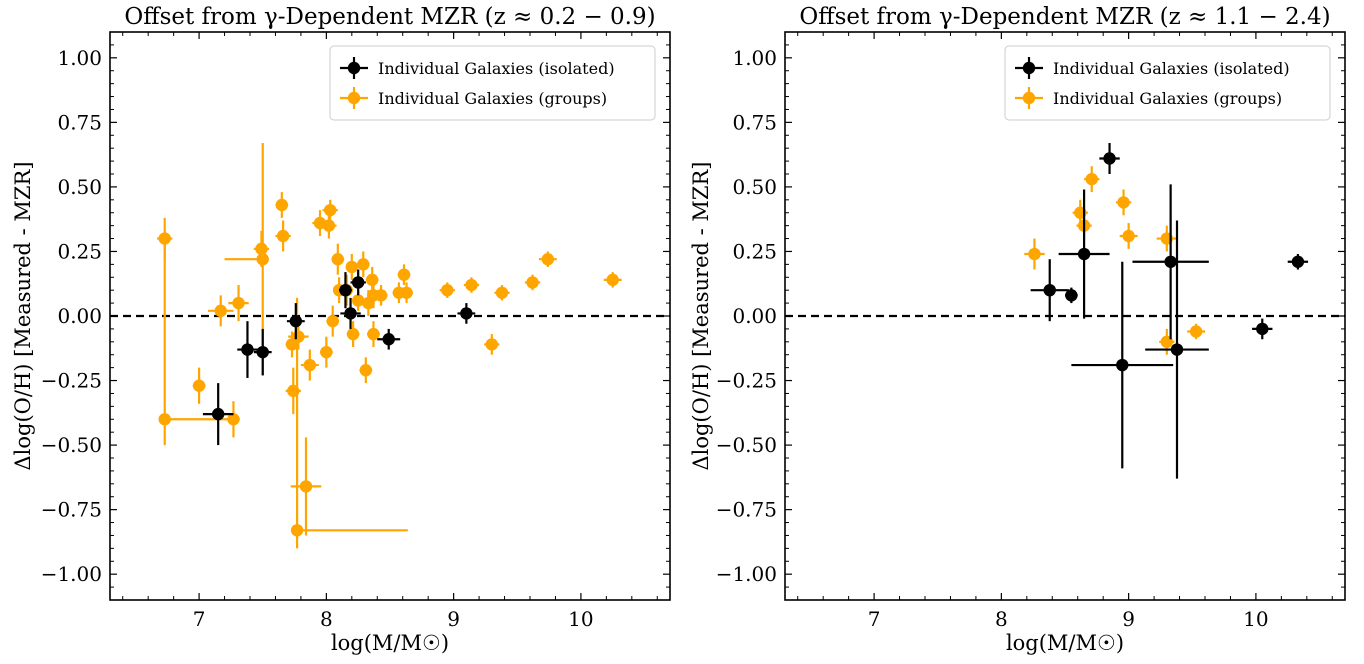 The height and width of the screenshot is (664, 1364). I want to click on y-tick-label: 0.50, so click(754, 187).